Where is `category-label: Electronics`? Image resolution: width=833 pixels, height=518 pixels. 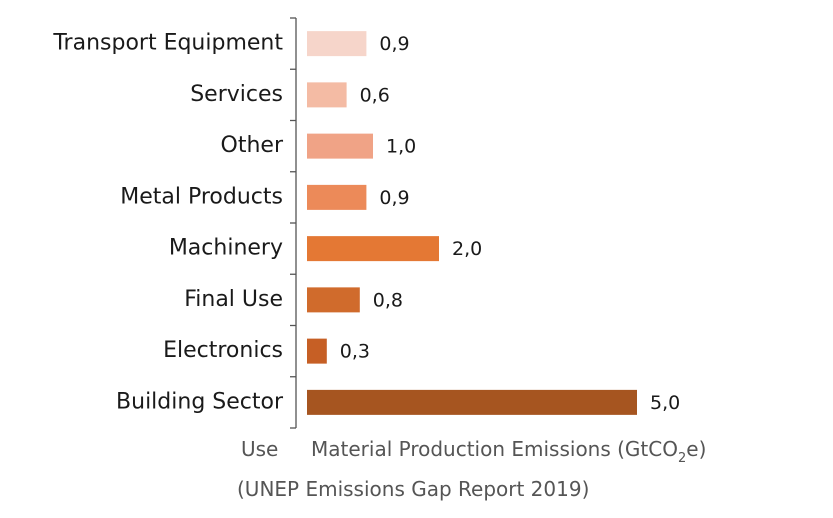
category-label: Electronics is located at coordinates (223, 350).